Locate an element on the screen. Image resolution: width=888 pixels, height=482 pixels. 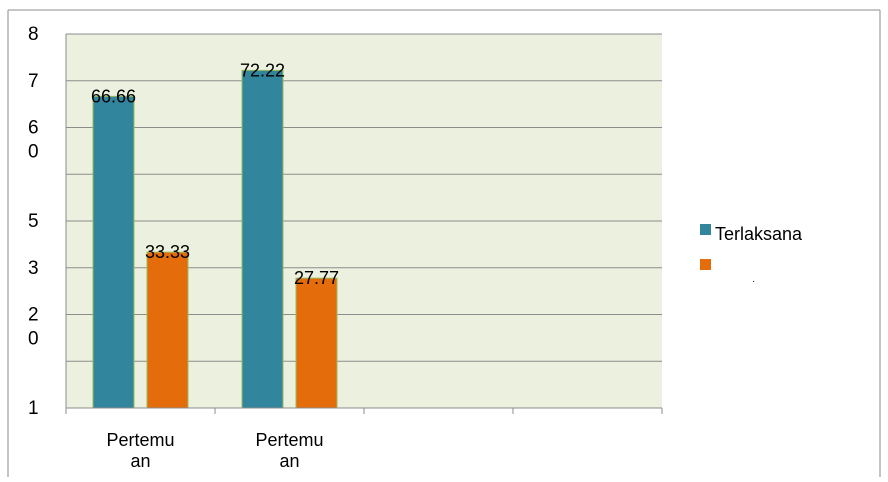
data-label: 27.77 is located at coordinates (316, 278).